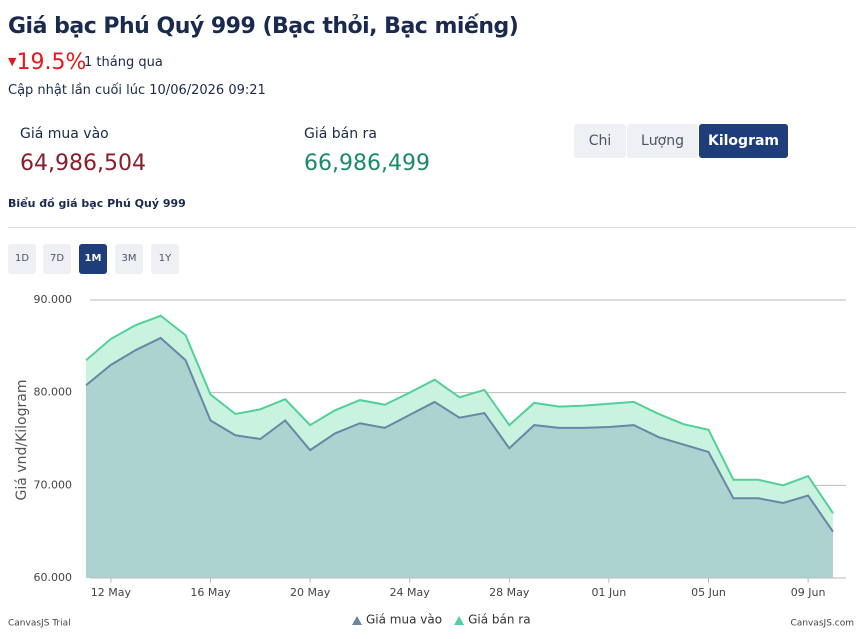 The width and height of the screenshot is (862, 639). Describe the element at coordinates (22, 440) in the screenshot. I see `y-axis-title: Giá vnd/Kilogram` at that location.